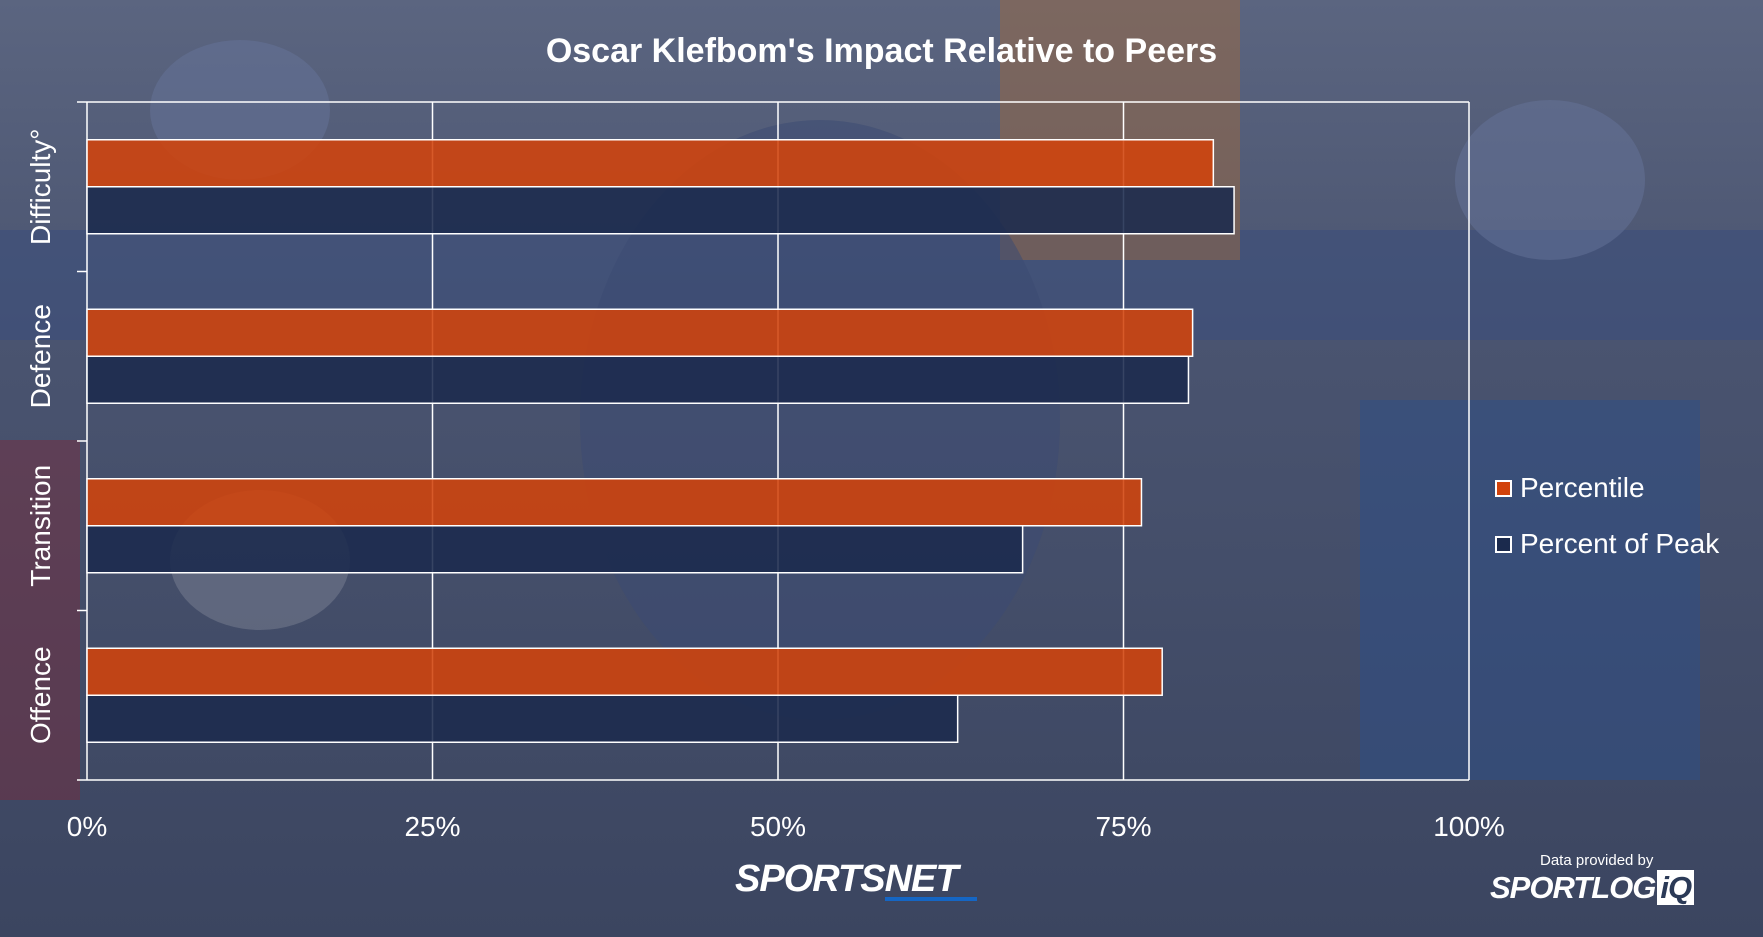 Image resolution: width=1763 pixels, height=937 pixels. What do you see at coordinates (40, 437) in the screenshot?
I see `category-labels: Difficulty° Defence Transition Offence` at bounding box center [40, 437].